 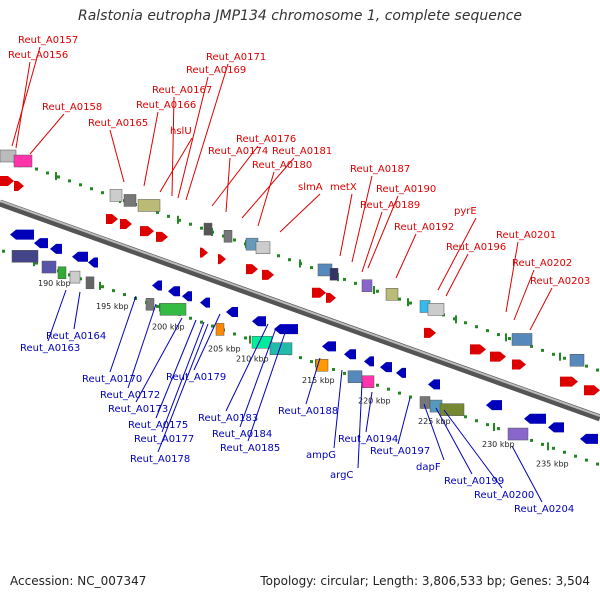 I want to click on reverse-gene-label: Reut_A0199, so click(x=474, y=481).